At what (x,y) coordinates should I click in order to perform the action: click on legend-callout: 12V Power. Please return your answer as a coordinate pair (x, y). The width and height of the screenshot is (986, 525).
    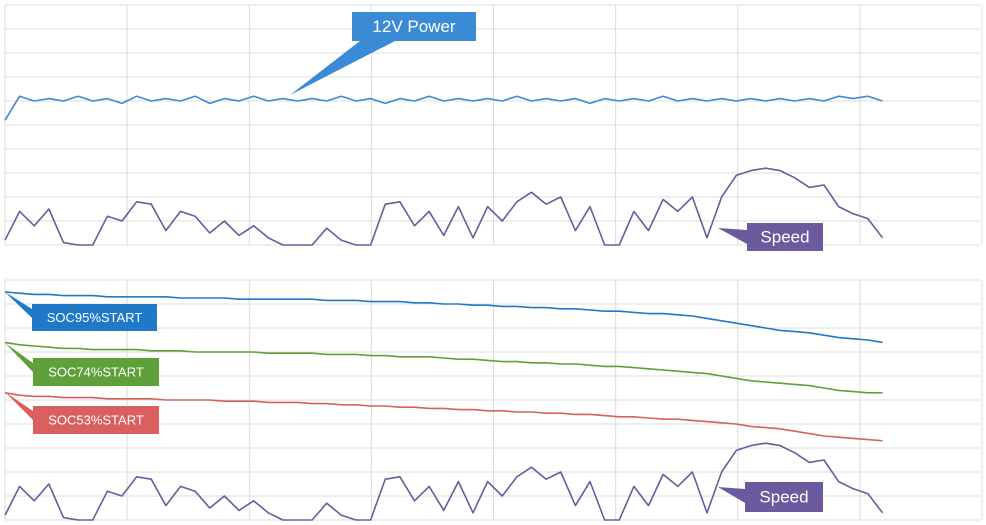
    Looking at the image, I should click on (383, 53).